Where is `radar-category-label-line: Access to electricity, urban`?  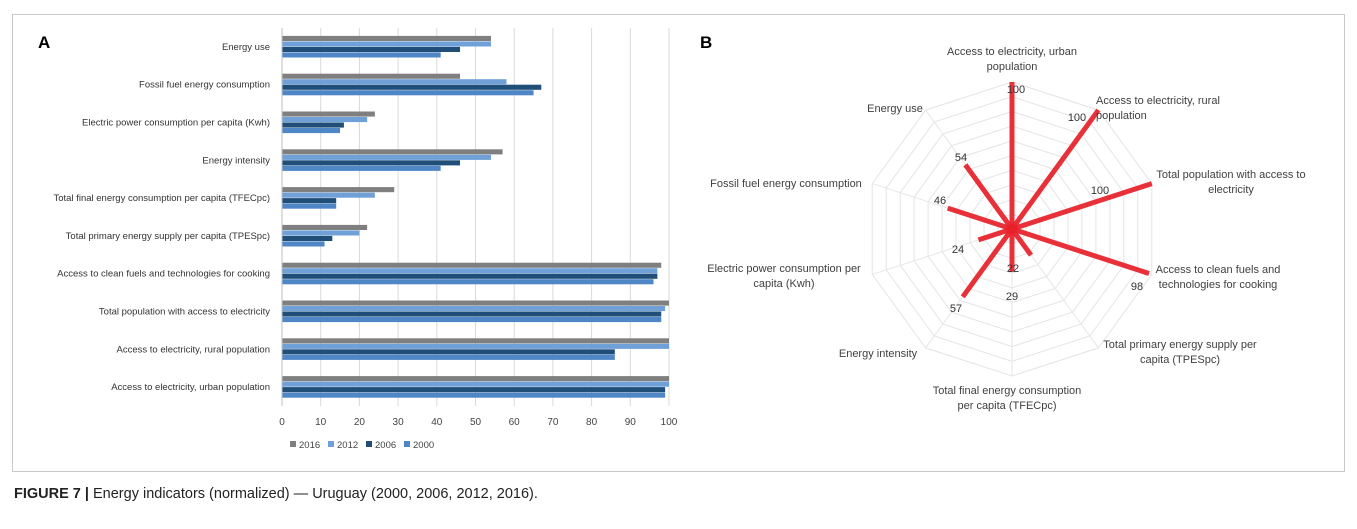
radar-category-label-line: Access to electricity, urban is located at coordinates (1012, 52).